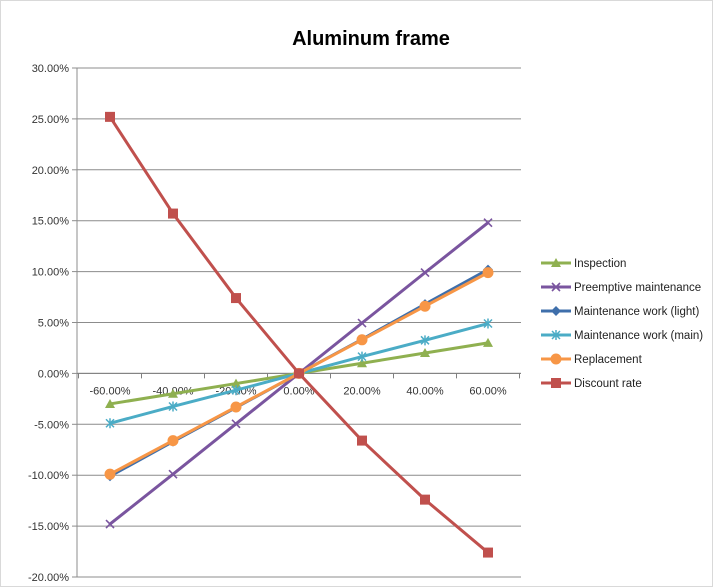  I want to click on legend-label: Preemptive maintenance, so click(637, 288).